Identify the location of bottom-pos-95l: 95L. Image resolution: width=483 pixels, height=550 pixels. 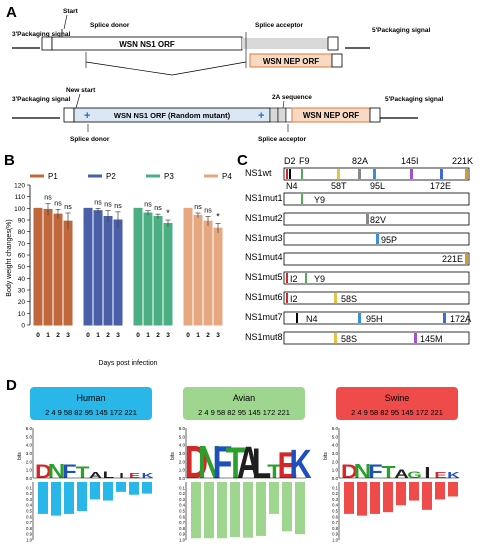
(377, 186).